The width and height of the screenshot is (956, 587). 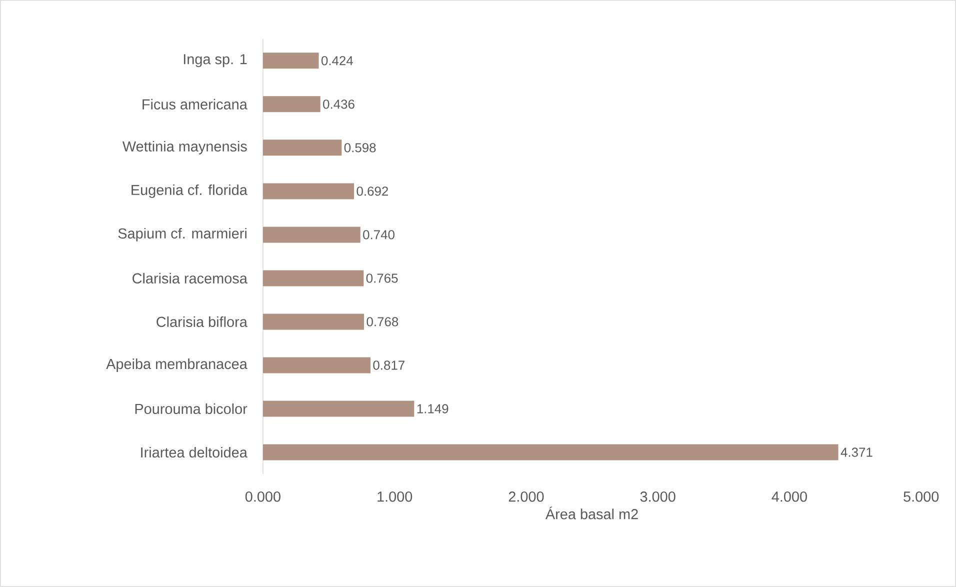 What do you see at coordinates (382, 278) in the screenshot?
I see `data-label: 0.765` at bounding box center [382, 278].